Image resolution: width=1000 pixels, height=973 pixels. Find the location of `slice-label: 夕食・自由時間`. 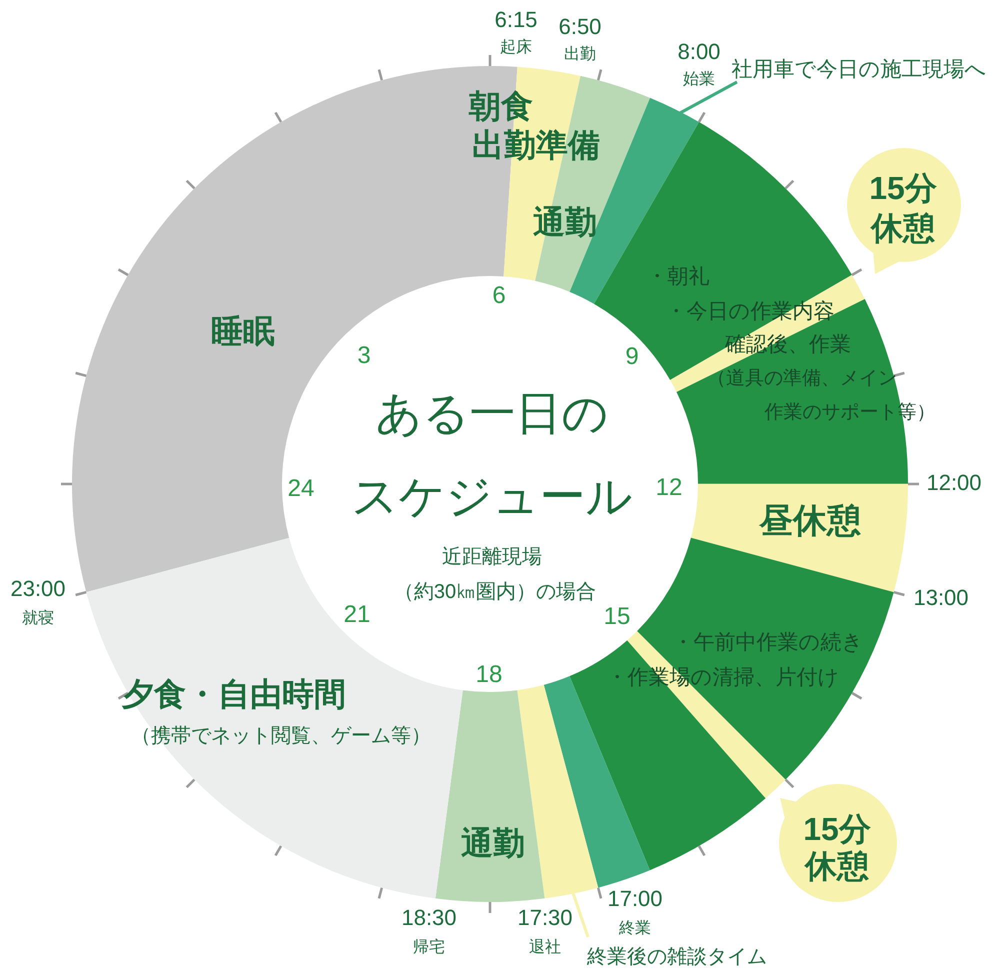

slice-label: 夕食・自由時間 is located at coordinates (233, 694).